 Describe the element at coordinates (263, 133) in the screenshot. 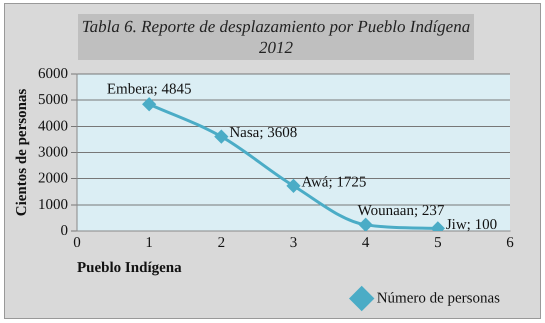

I see `data-label: Nasa; 3608` at that location.